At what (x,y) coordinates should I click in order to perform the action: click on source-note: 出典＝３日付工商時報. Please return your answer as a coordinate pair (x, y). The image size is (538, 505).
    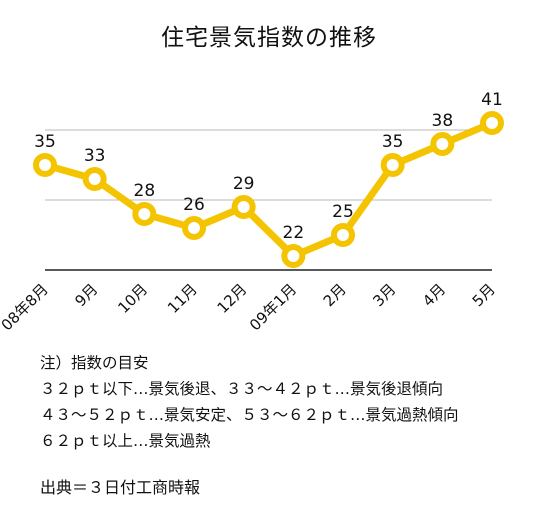
    Looking at the image, I should click on (120, 487).